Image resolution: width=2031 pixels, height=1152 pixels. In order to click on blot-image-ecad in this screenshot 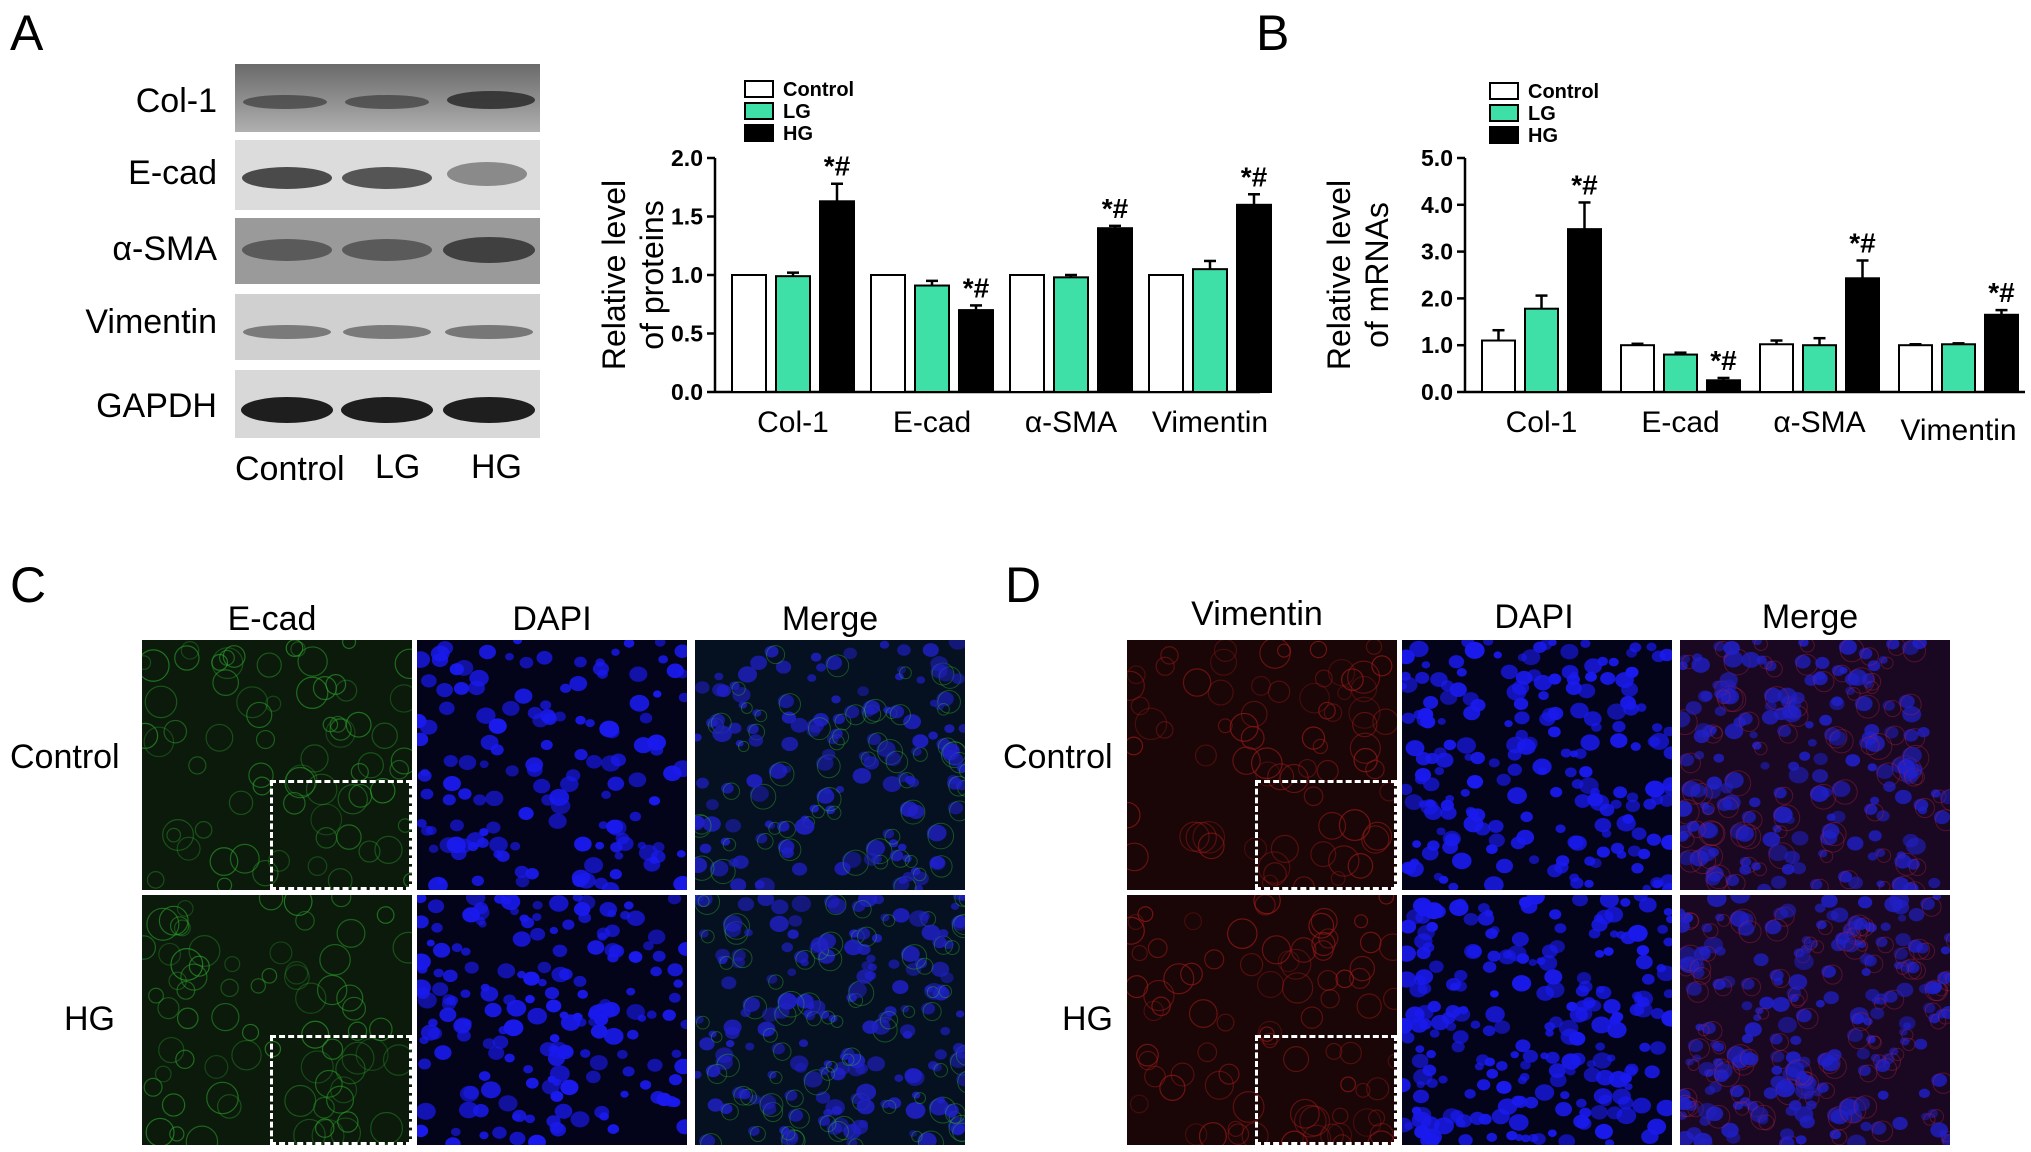, I will do `click(387, 175)`.